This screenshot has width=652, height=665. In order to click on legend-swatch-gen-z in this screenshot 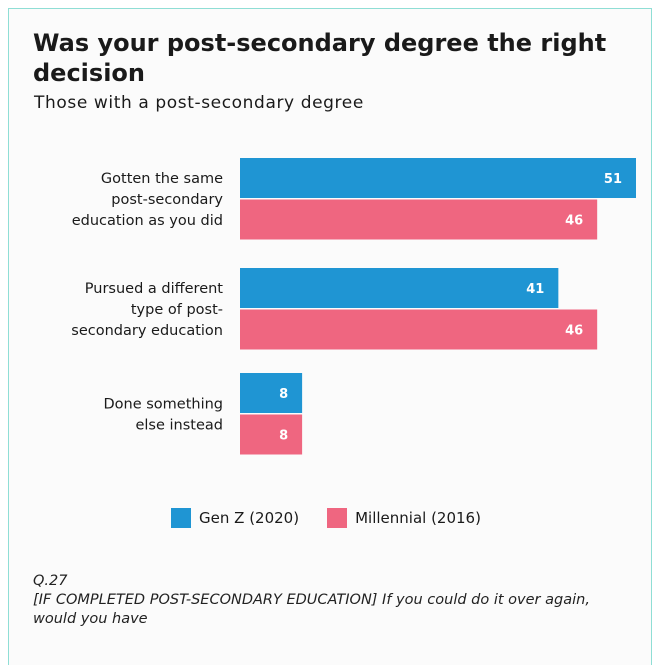, I will do `click(181, 518)`.